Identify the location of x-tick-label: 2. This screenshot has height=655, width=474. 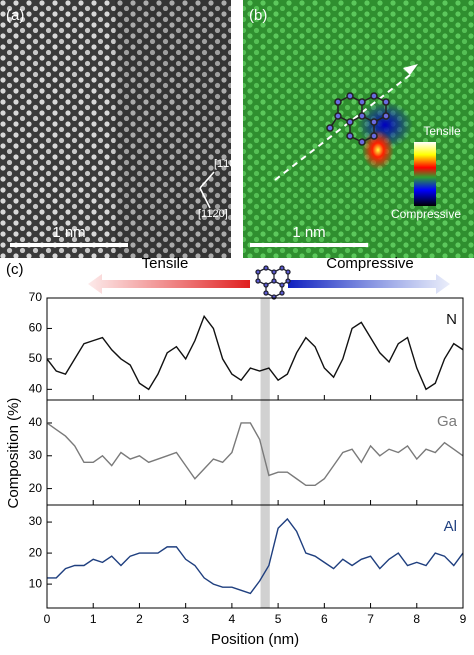
(139, 619).